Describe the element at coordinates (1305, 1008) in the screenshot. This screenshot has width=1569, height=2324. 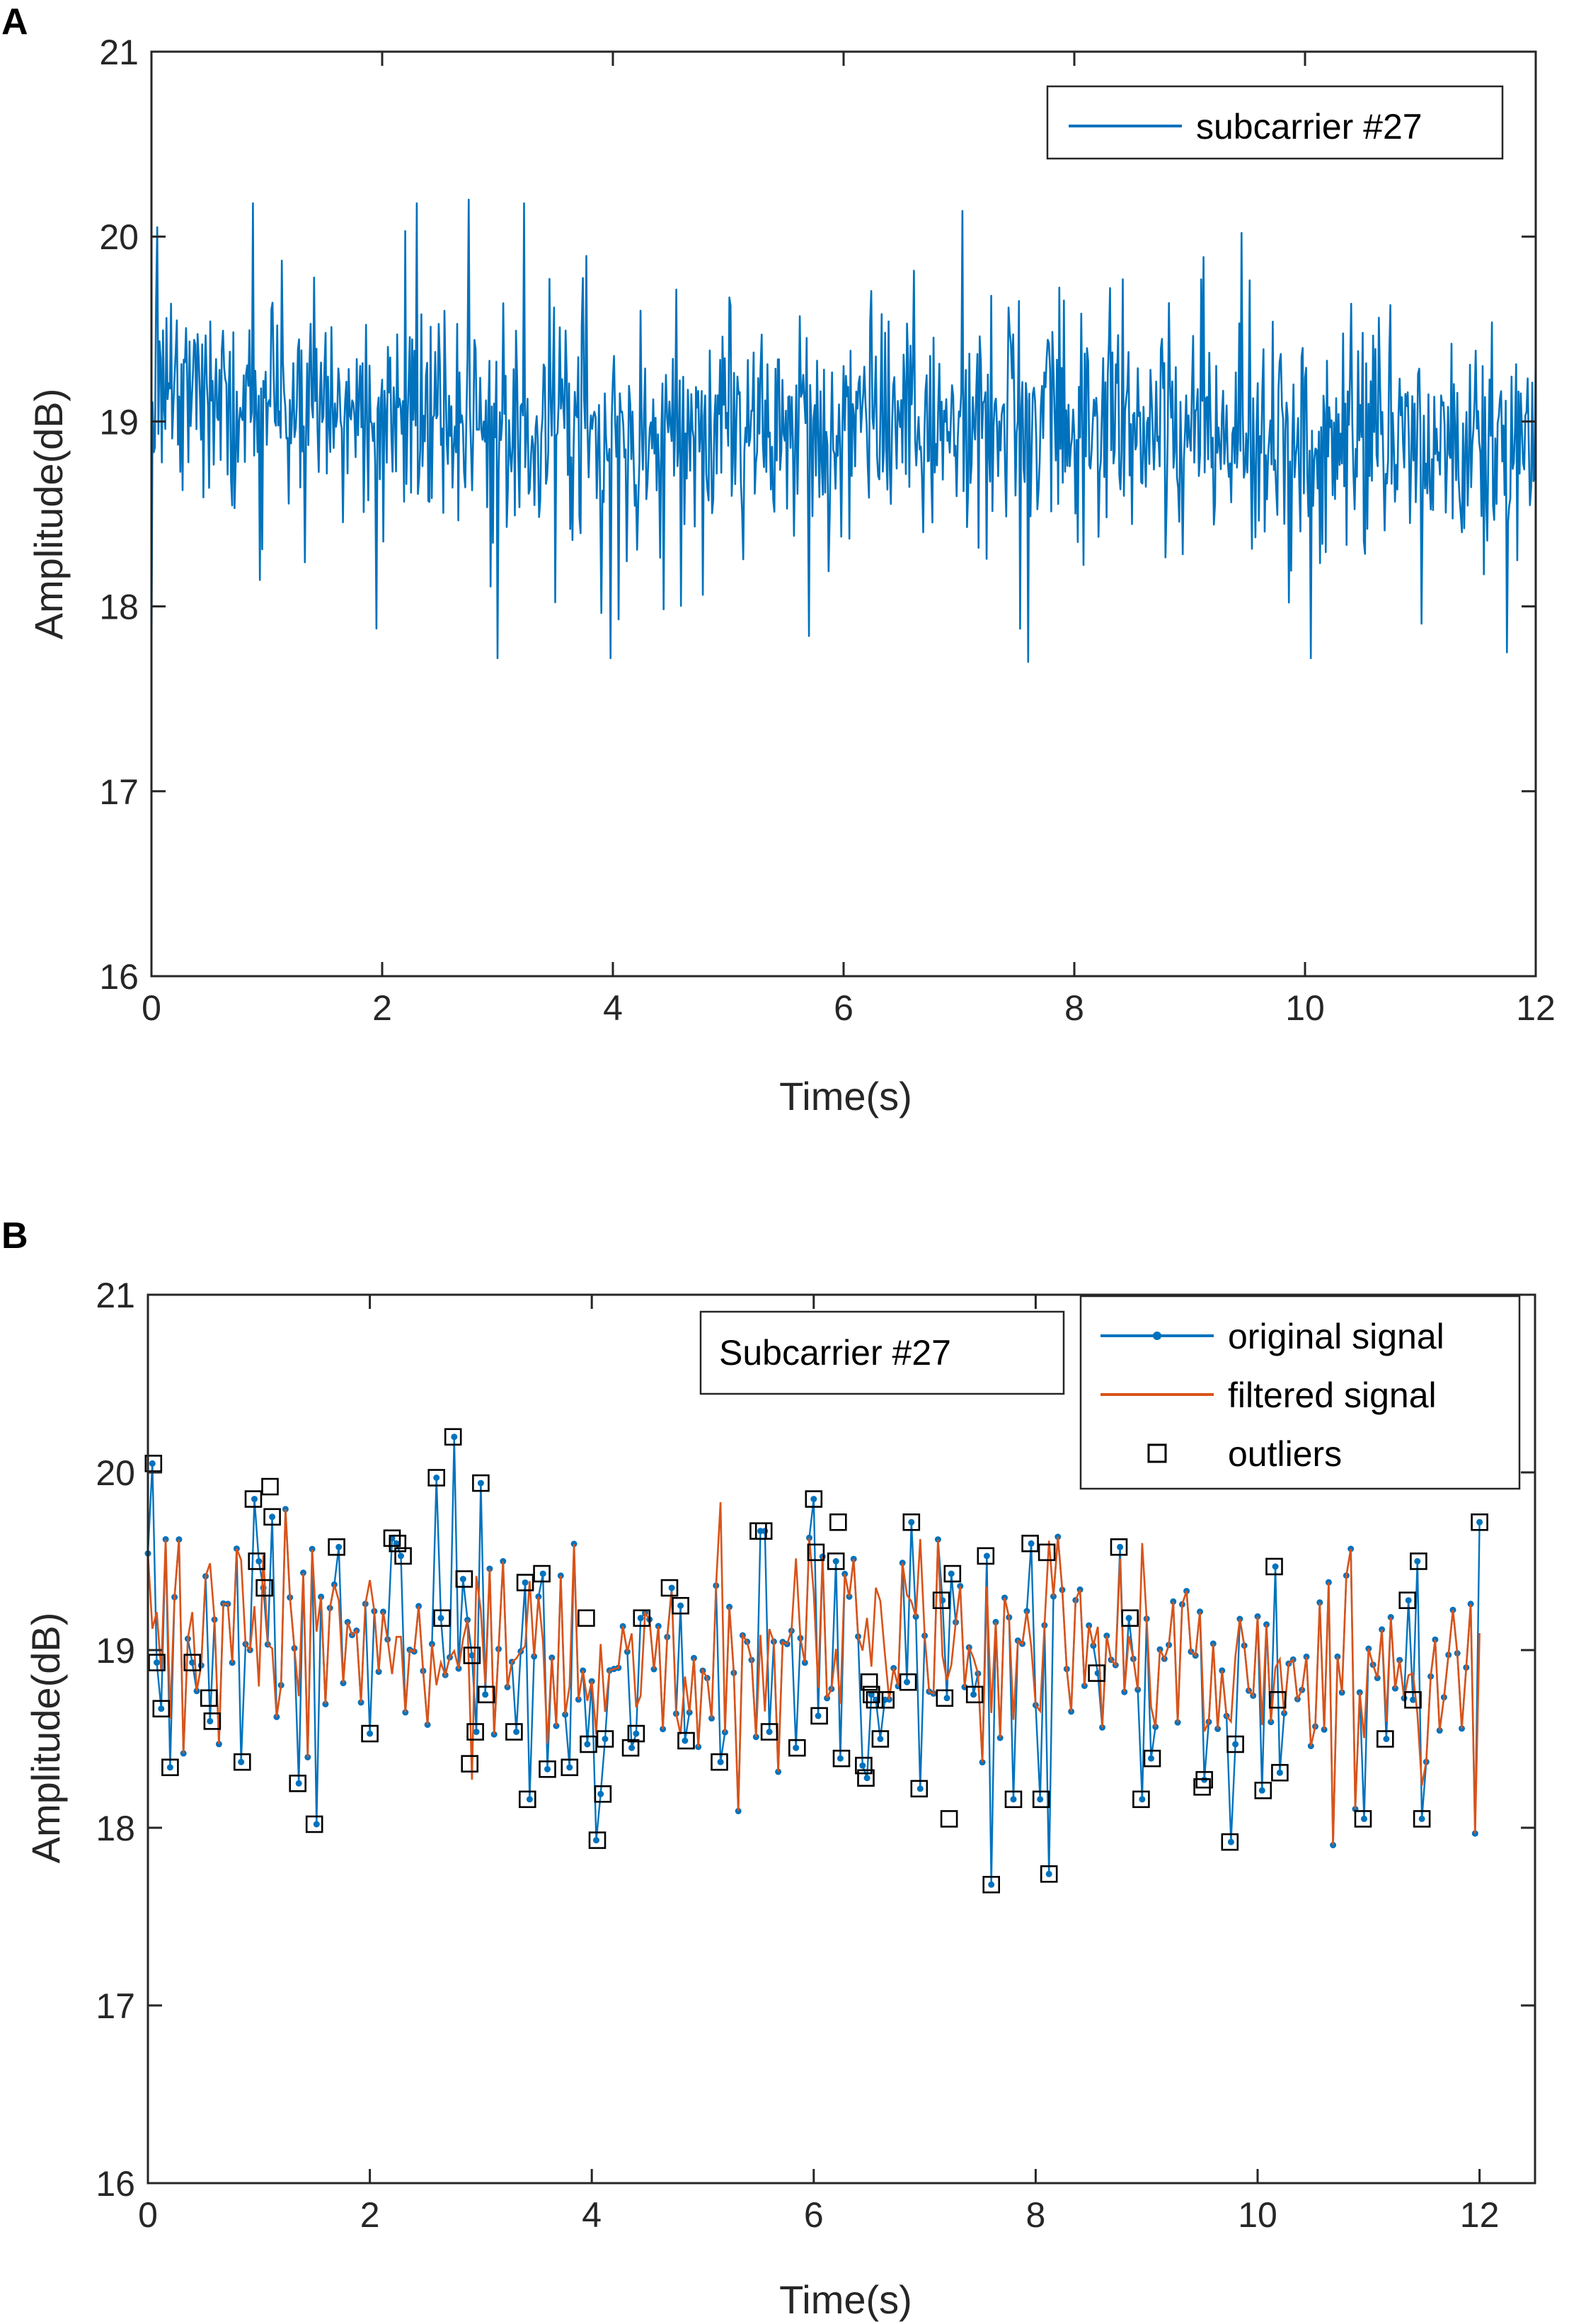
I see `a-xtick-label: 10` at that location.